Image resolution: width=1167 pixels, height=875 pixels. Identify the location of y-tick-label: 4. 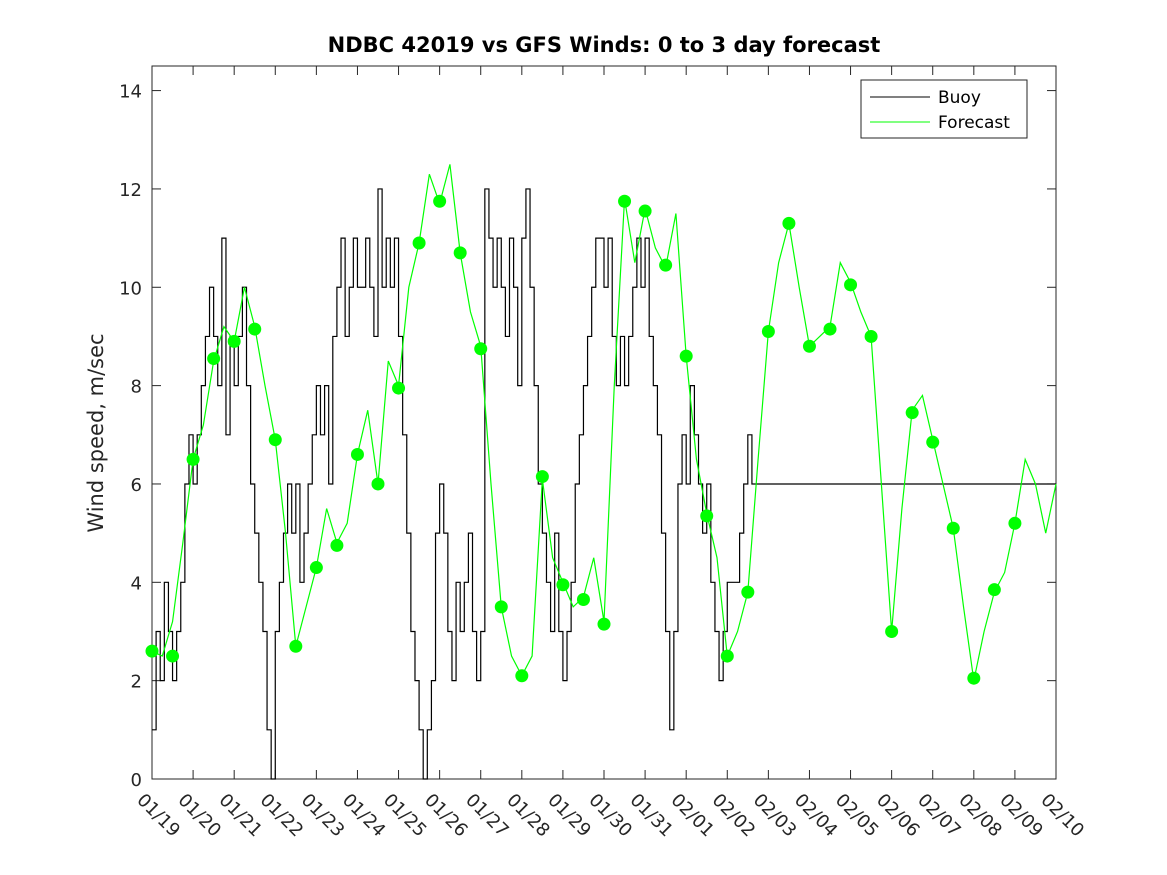
(136, 583).